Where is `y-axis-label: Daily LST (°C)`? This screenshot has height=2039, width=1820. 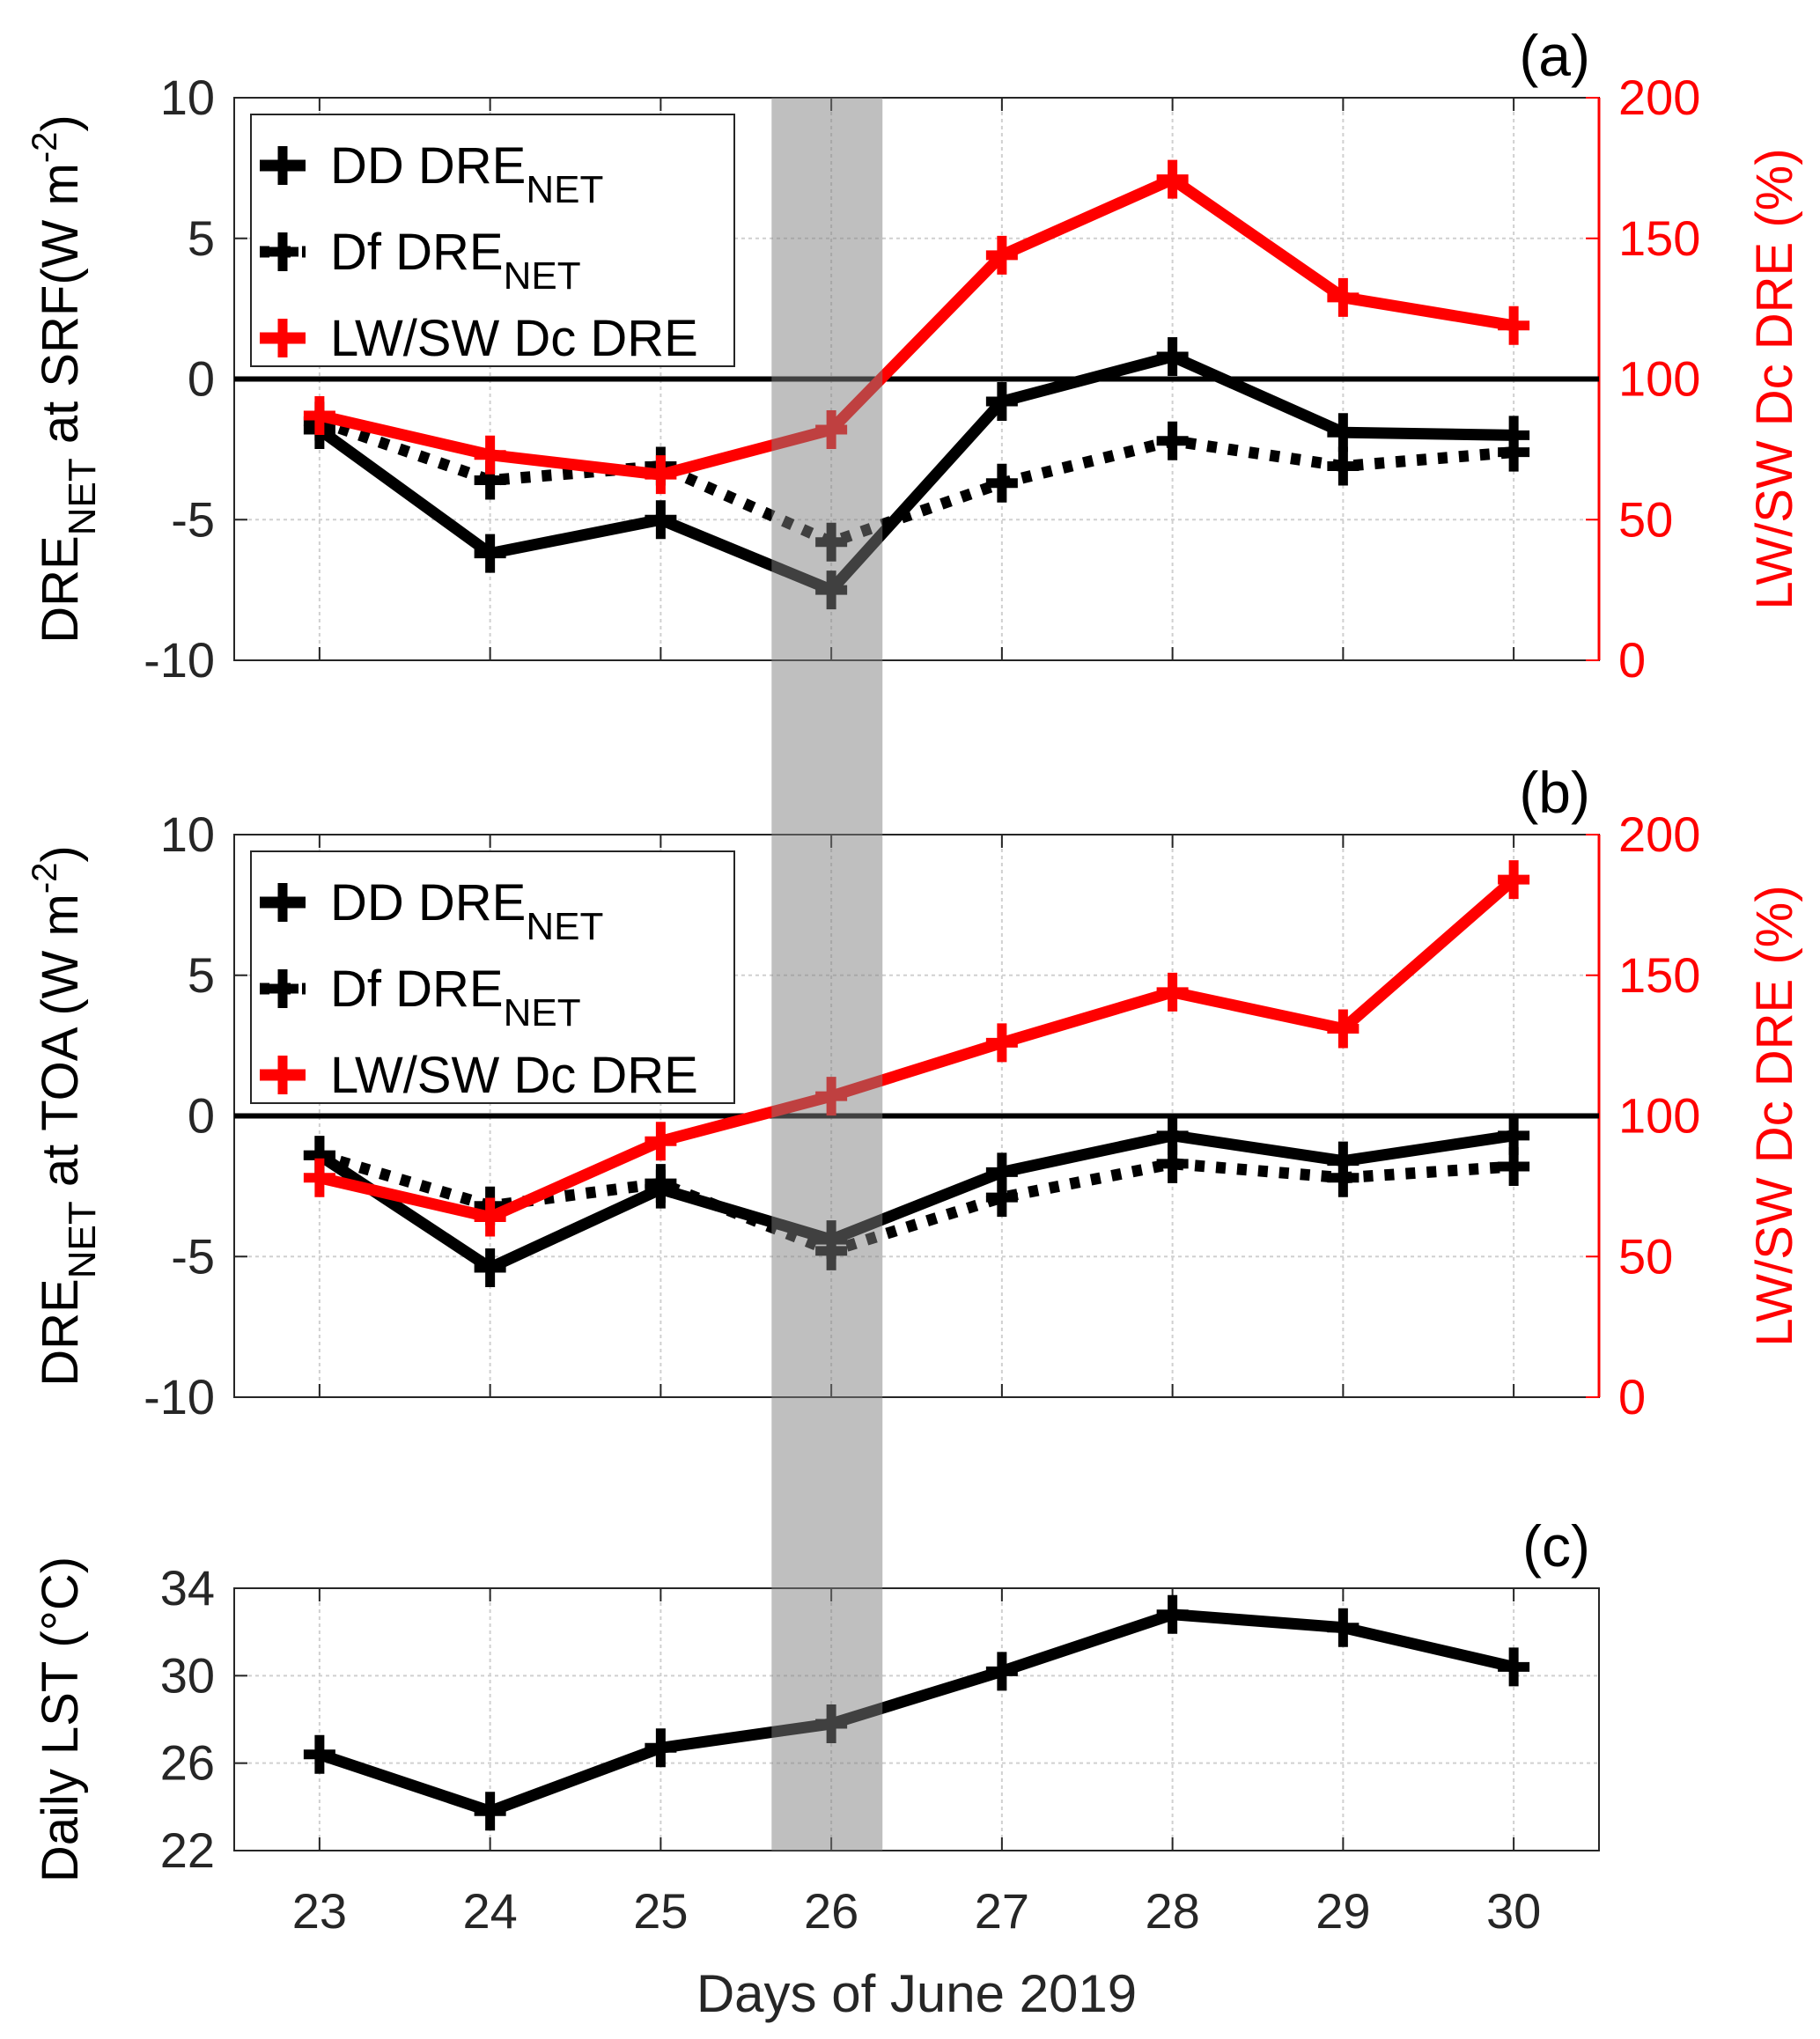
y-axis-label: Daily LST (°C) is located at coordinates (61, 1719).